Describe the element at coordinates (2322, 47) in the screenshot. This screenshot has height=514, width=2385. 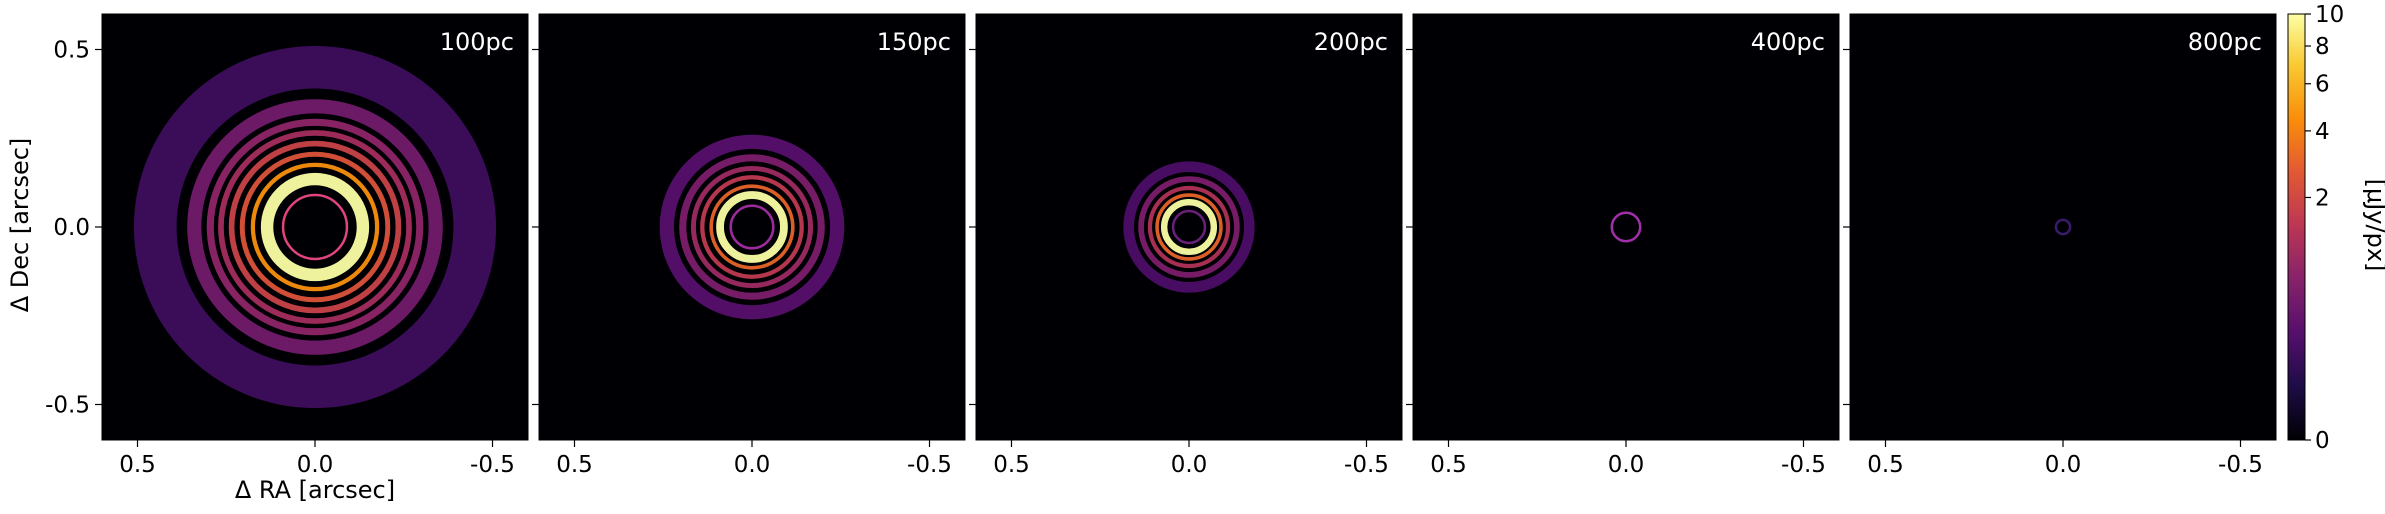
I see `colorbar-tick-label: 8` at that location.